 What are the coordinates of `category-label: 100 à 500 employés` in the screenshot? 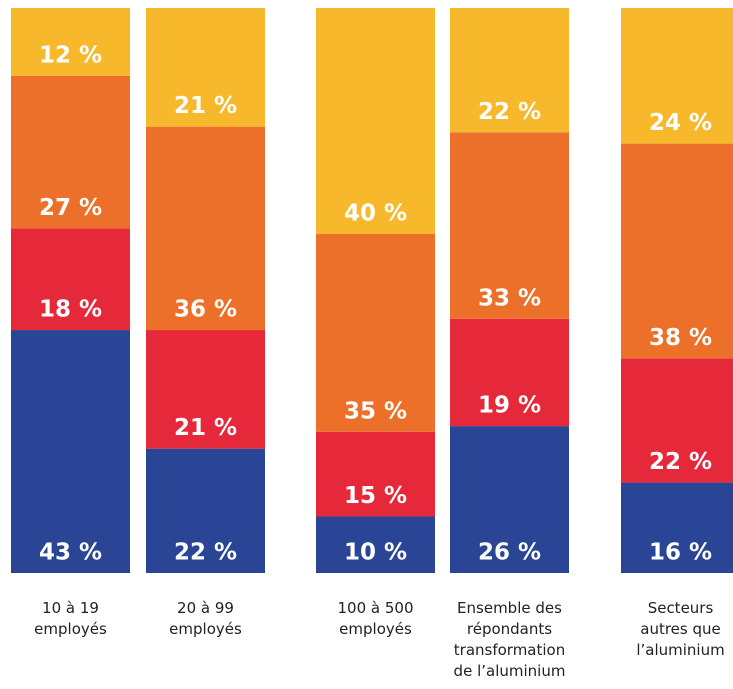 It's located at (375, 618).